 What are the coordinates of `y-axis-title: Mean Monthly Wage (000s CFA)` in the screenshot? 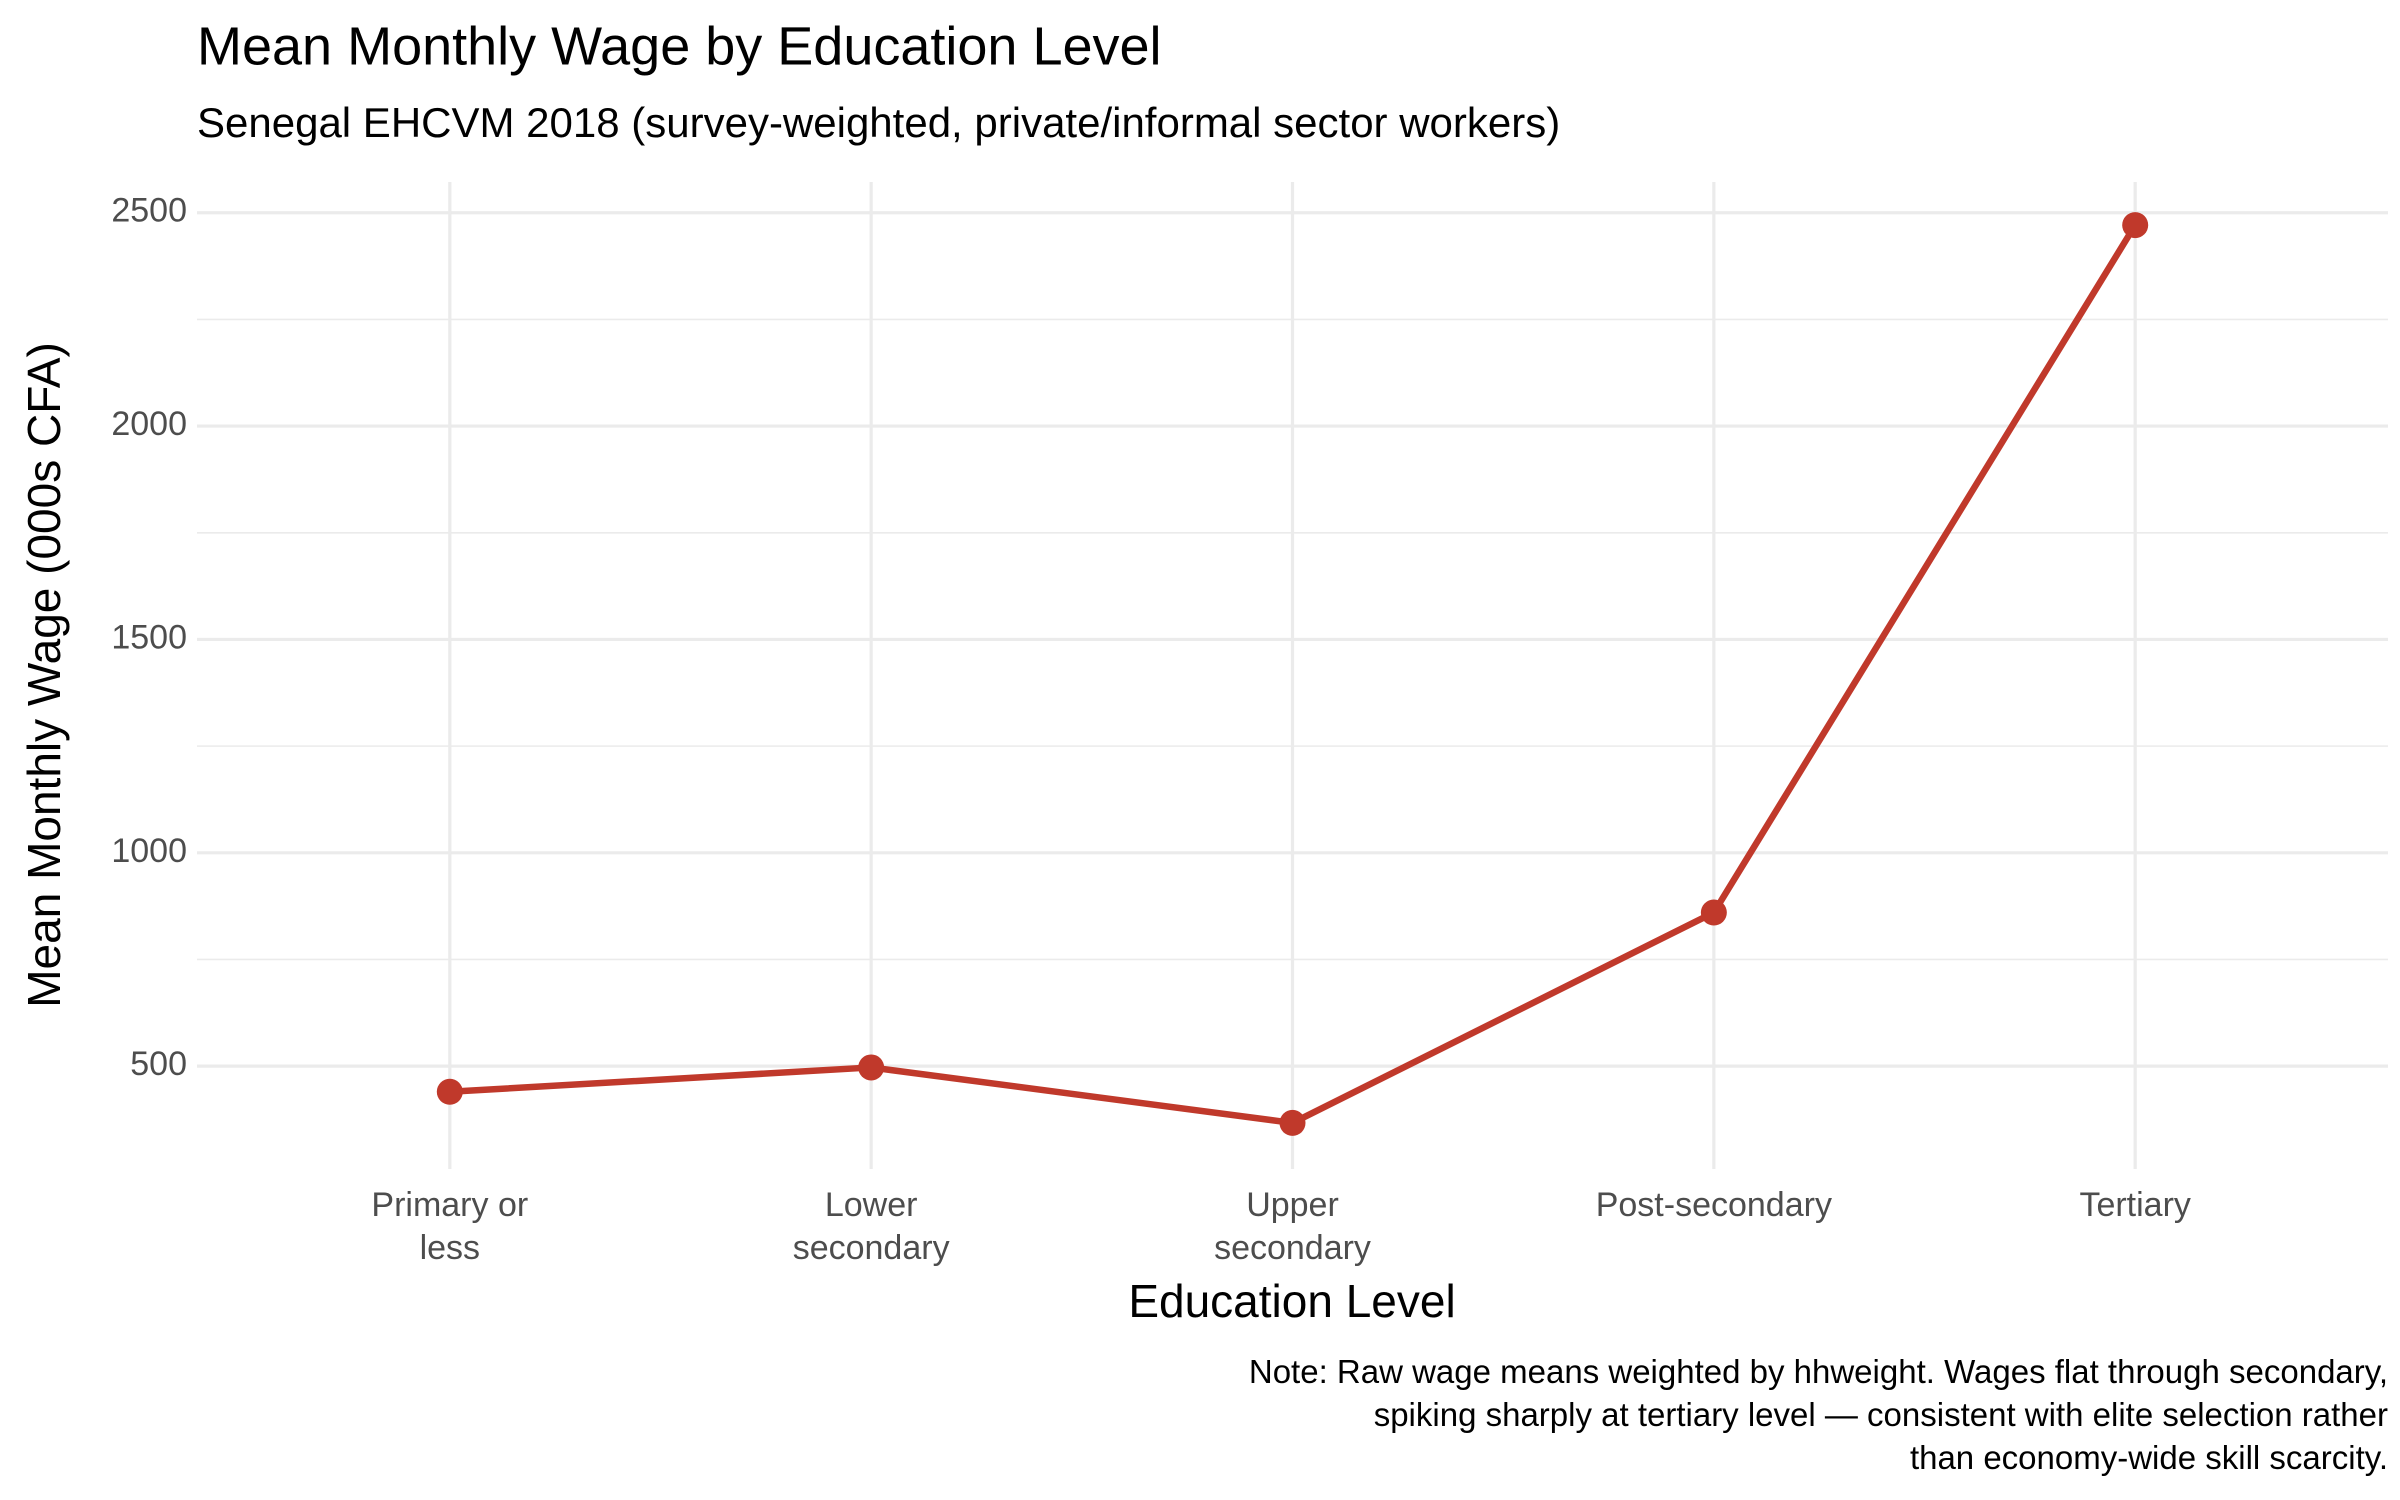 It's located at (44, 675).